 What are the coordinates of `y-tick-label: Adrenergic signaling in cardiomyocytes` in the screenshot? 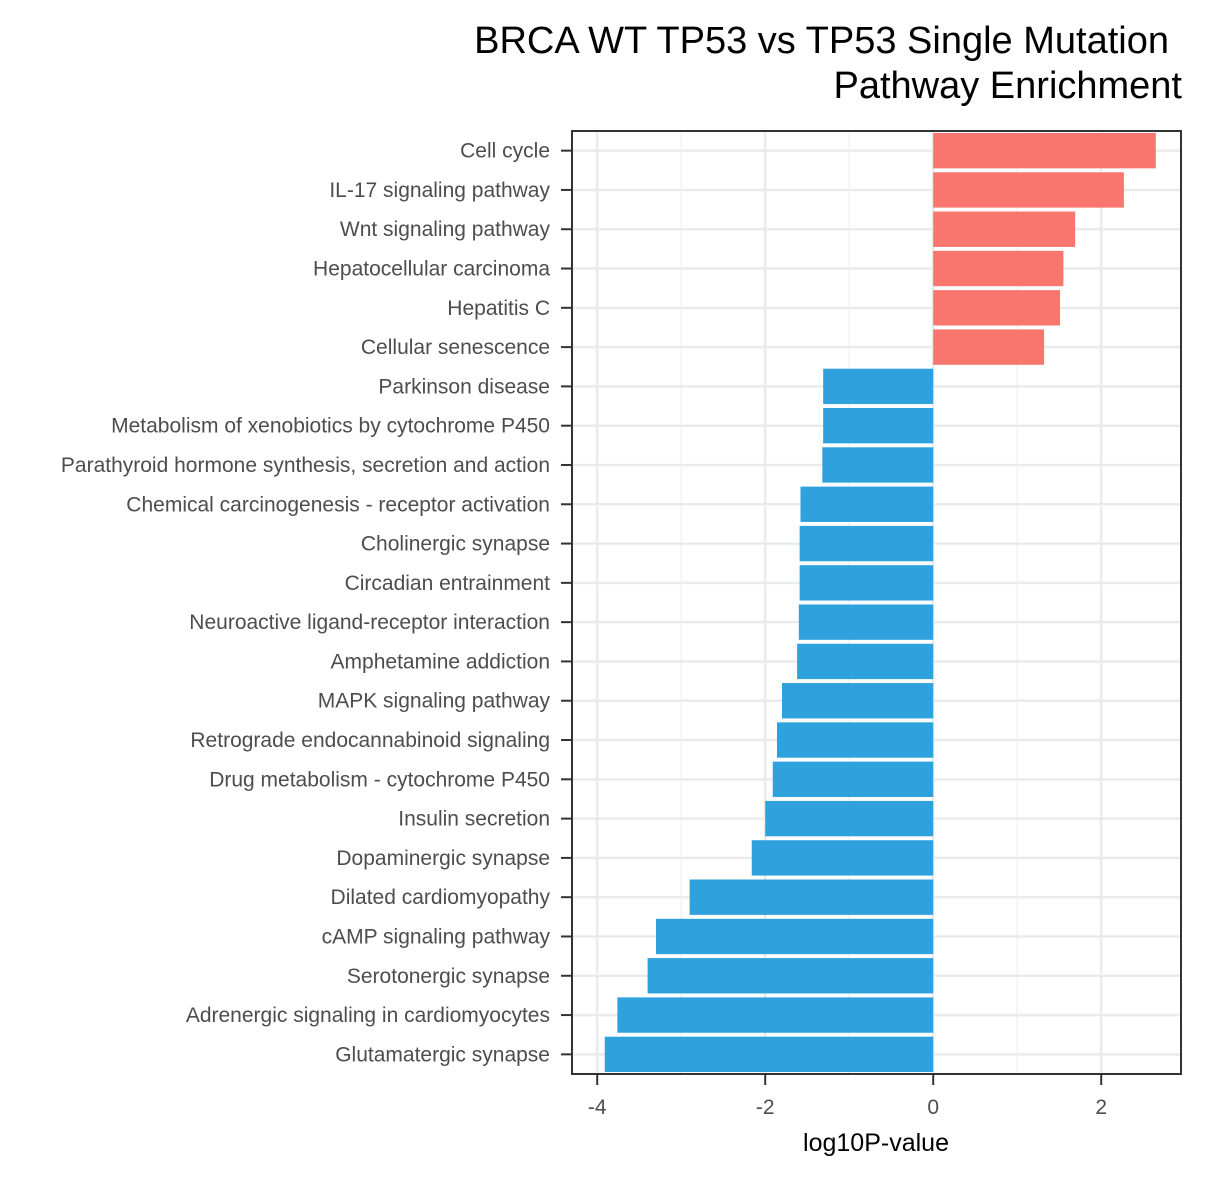 It's located at (368, 1015).